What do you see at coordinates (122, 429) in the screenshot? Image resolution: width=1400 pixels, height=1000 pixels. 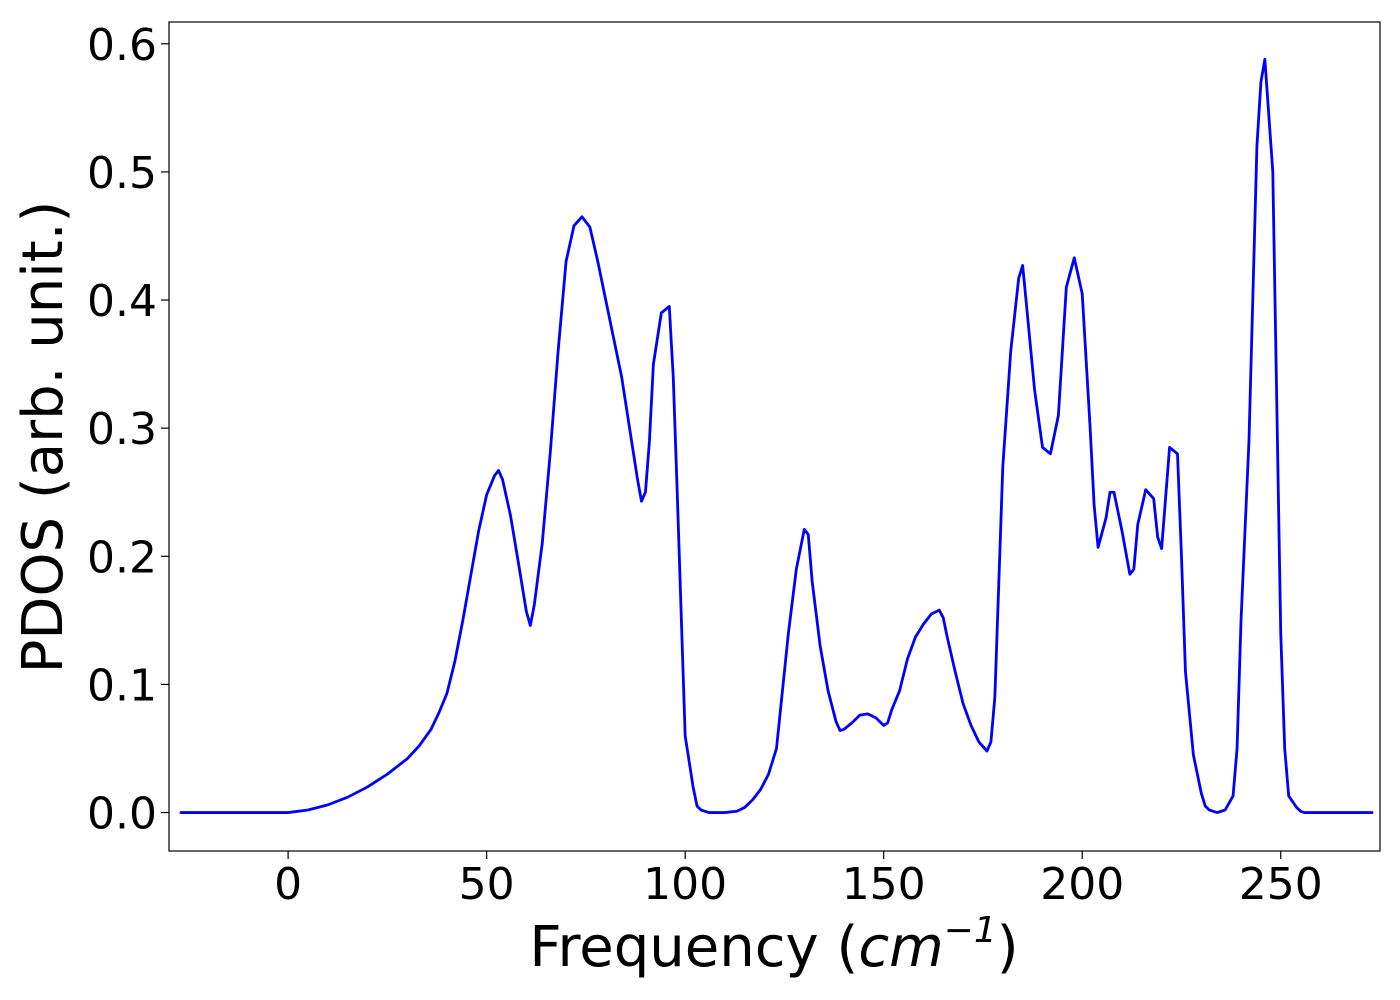 I see `y-tick-label: 0.3` at bounding box center [122, 429].